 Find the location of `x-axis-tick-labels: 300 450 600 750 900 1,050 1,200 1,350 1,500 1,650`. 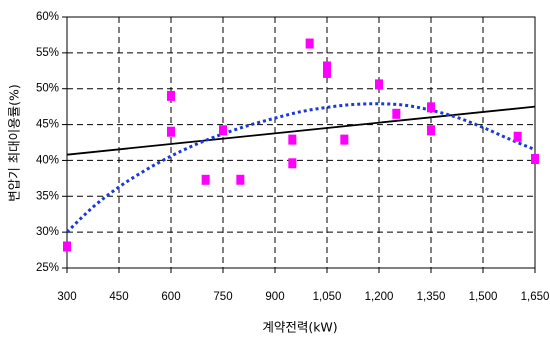

x-axis-tick-labels: 300 450 600 750 900 1,050 1,200 1,350 1,500 1,650 is located at coordinates (303, 297).